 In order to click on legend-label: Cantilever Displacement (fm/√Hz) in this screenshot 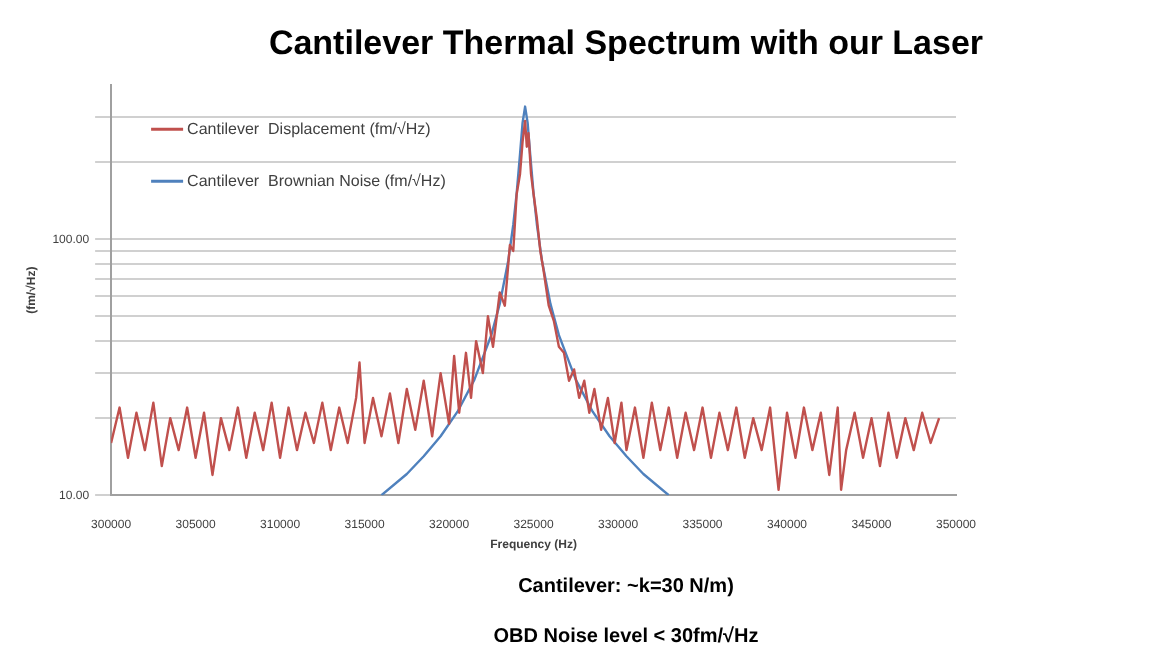, I will do `click(309, 128)`.